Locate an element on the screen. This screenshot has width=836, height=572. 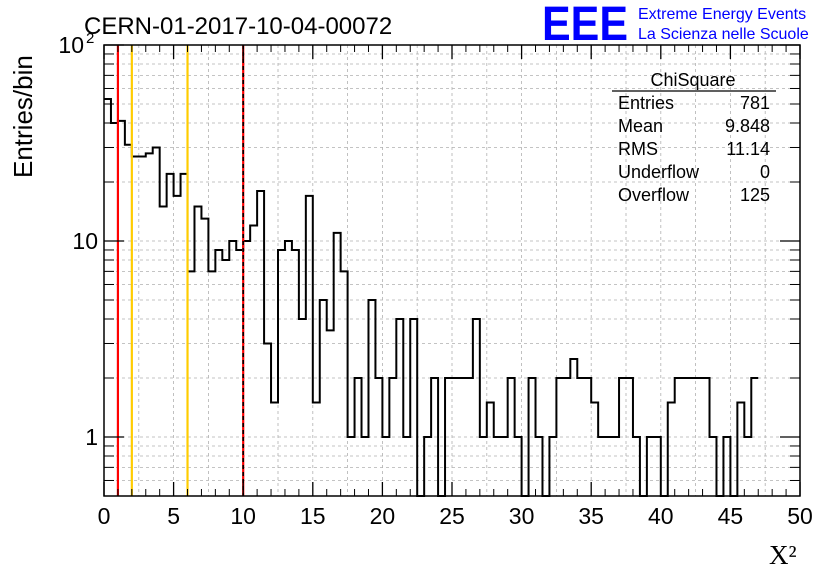
y-axis-label: Entries/bin is located at coordinates (23, 116).